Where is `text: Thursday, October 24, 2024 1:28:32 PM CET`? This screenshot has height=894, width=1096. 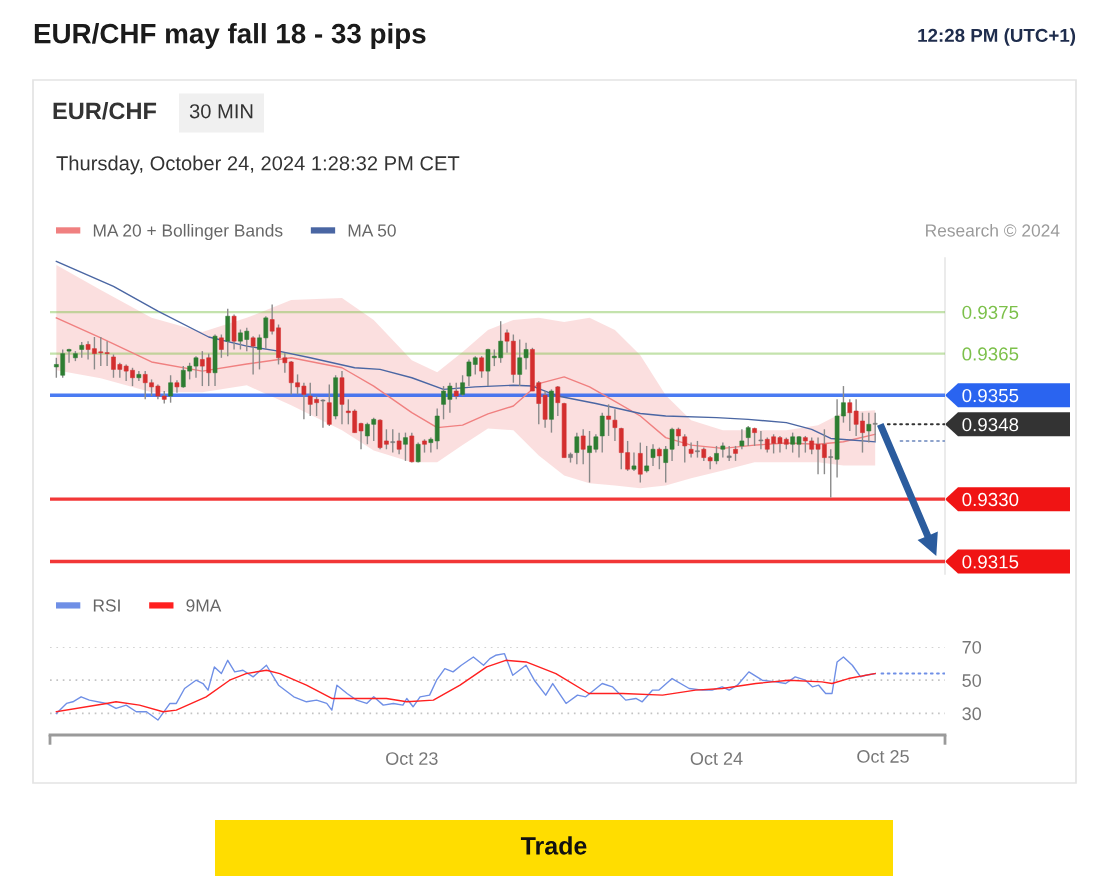
text: Thursday, October 24, 2024 1:28:32 PM CET is located at coordinates (258, 165).